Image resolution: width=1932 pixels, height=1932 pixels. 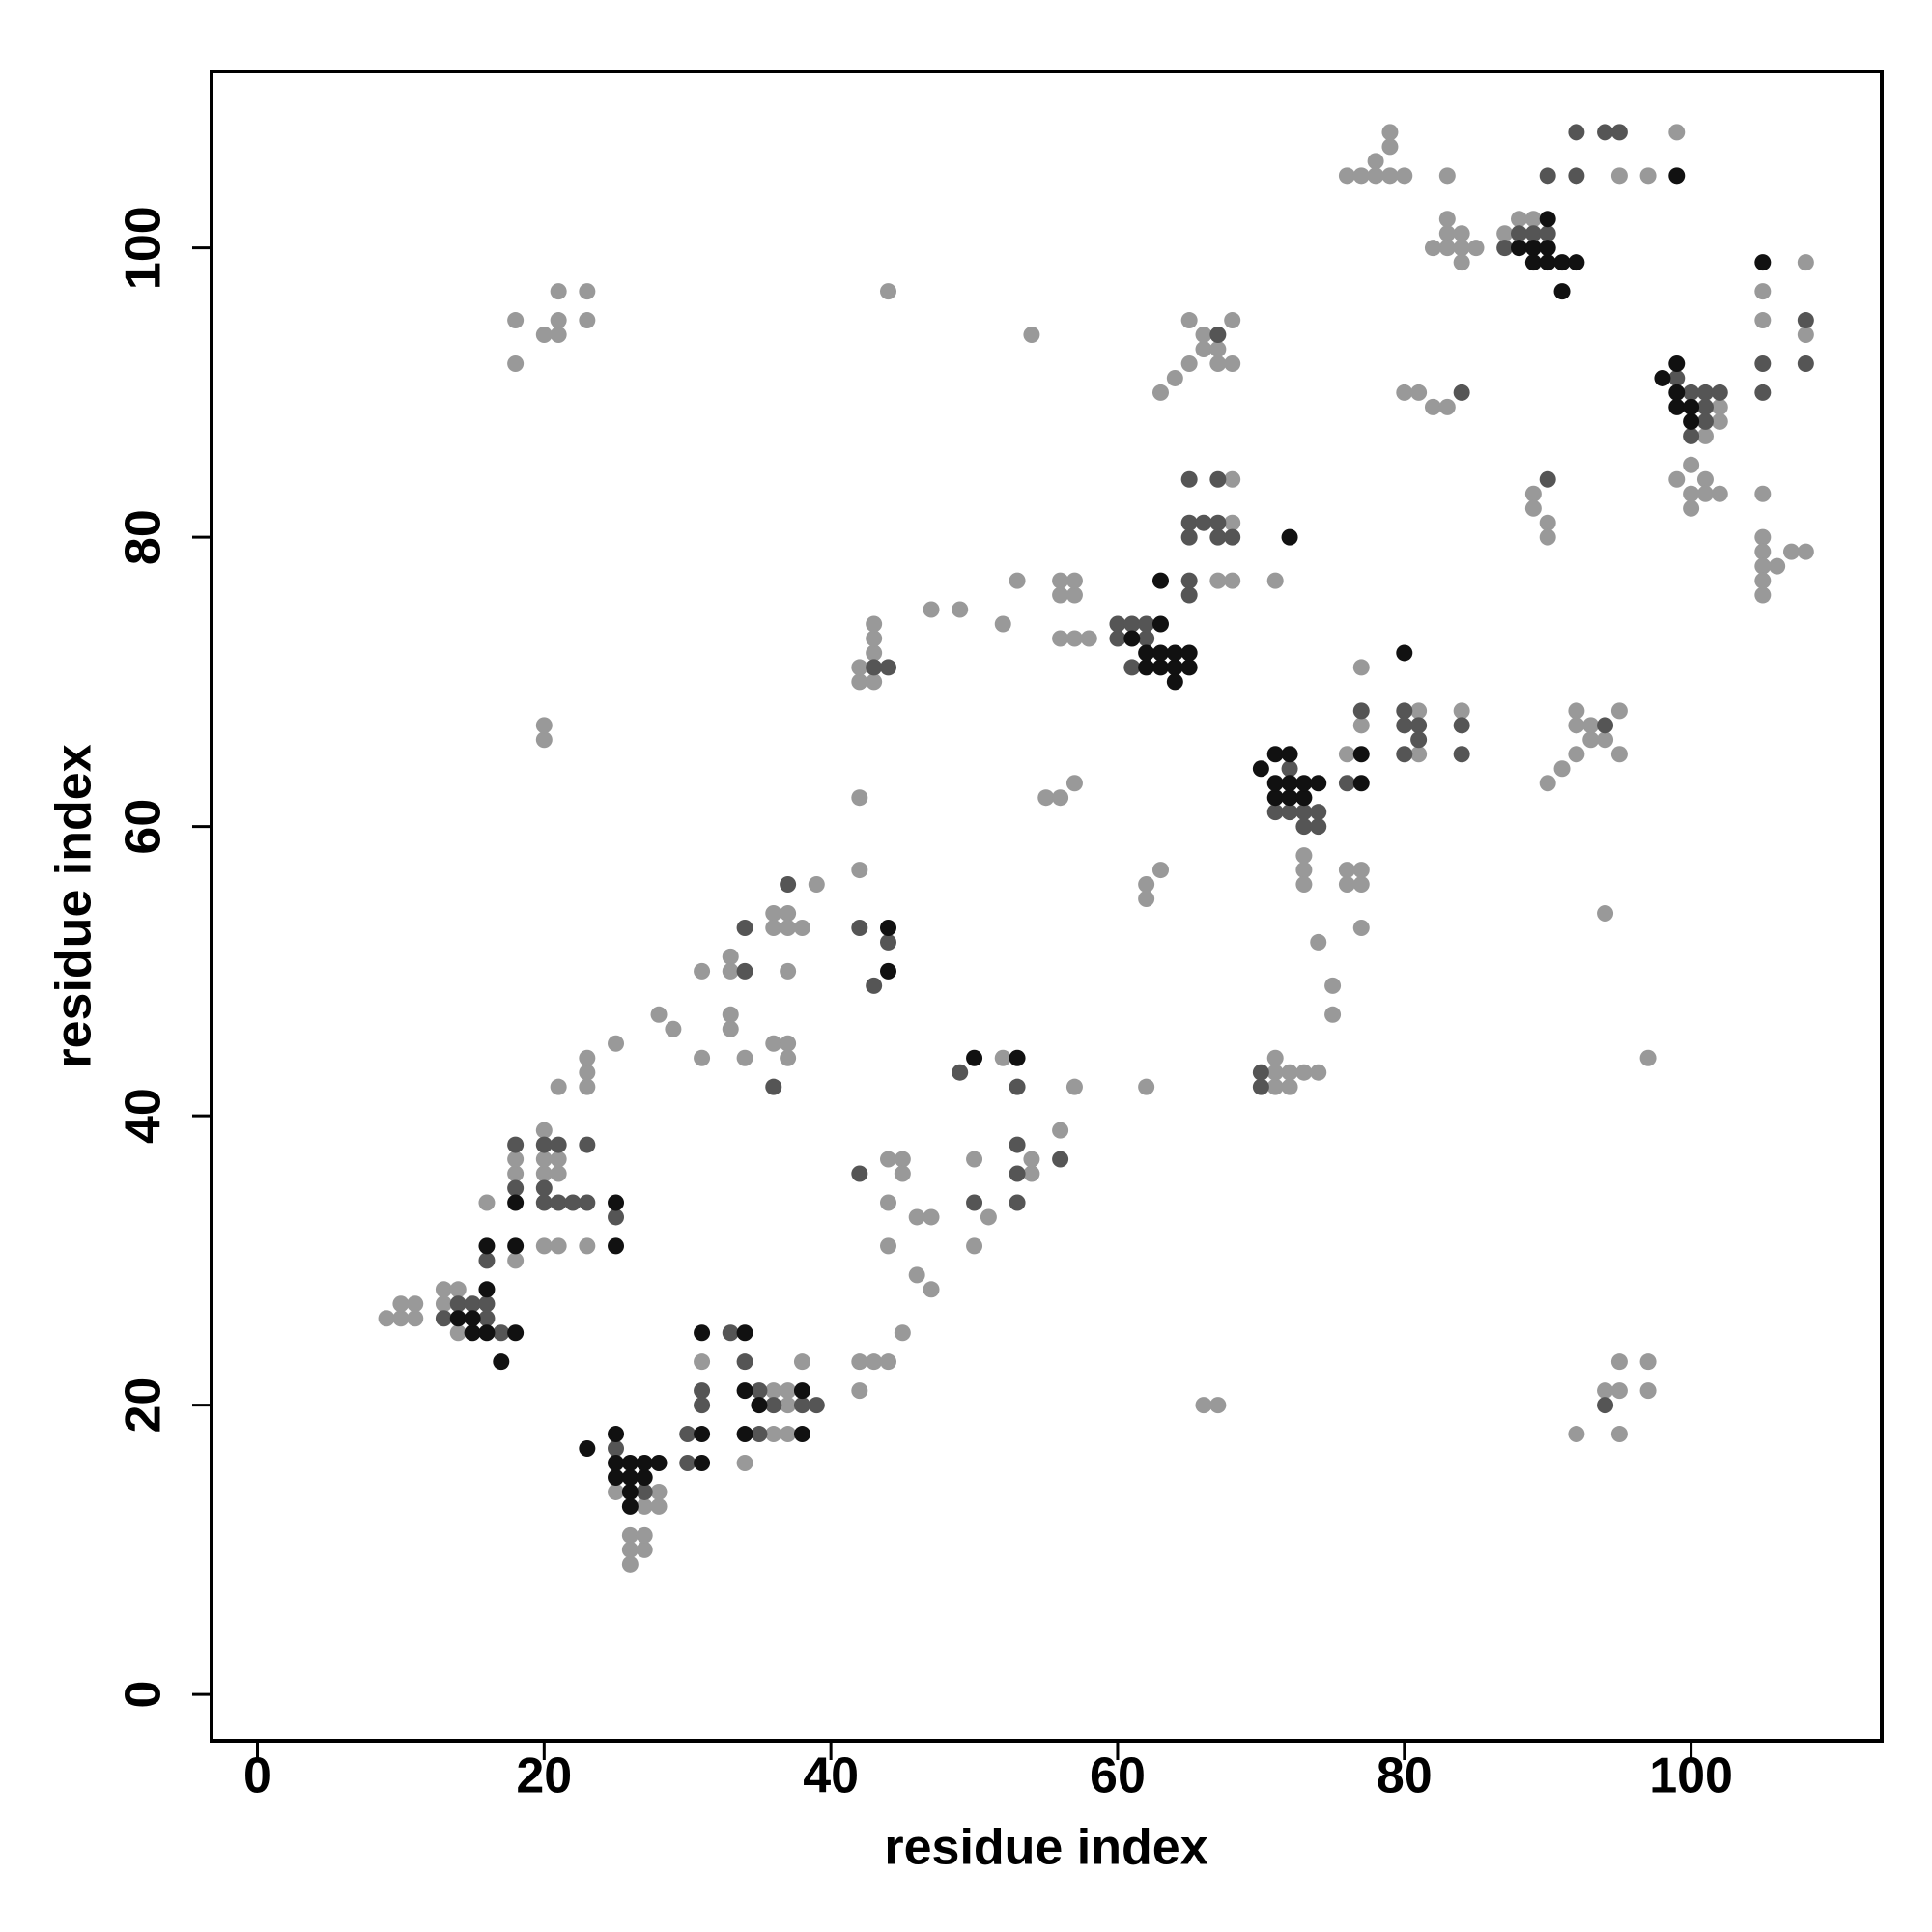 I want to click on y-tick-label: 60, so click(x=144, y=827).